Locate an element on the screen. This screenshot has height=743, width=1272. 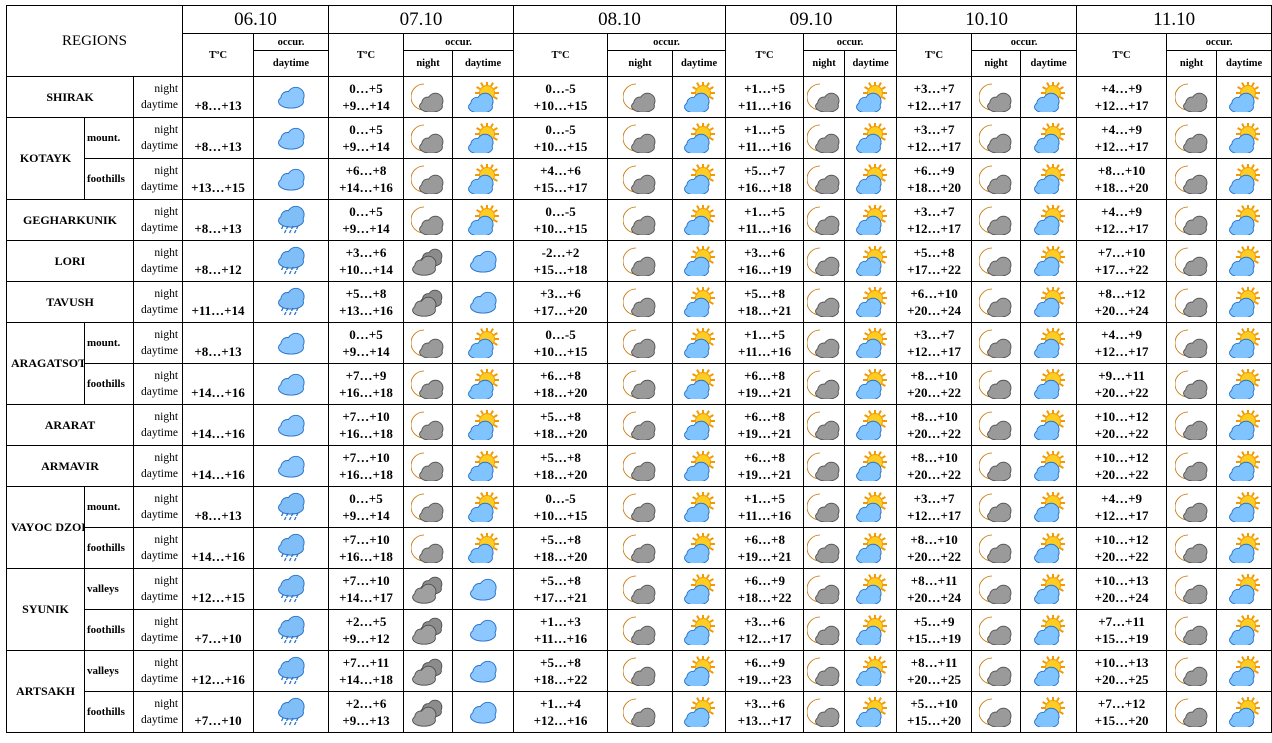
spacer is located at coordinates (218, 334).